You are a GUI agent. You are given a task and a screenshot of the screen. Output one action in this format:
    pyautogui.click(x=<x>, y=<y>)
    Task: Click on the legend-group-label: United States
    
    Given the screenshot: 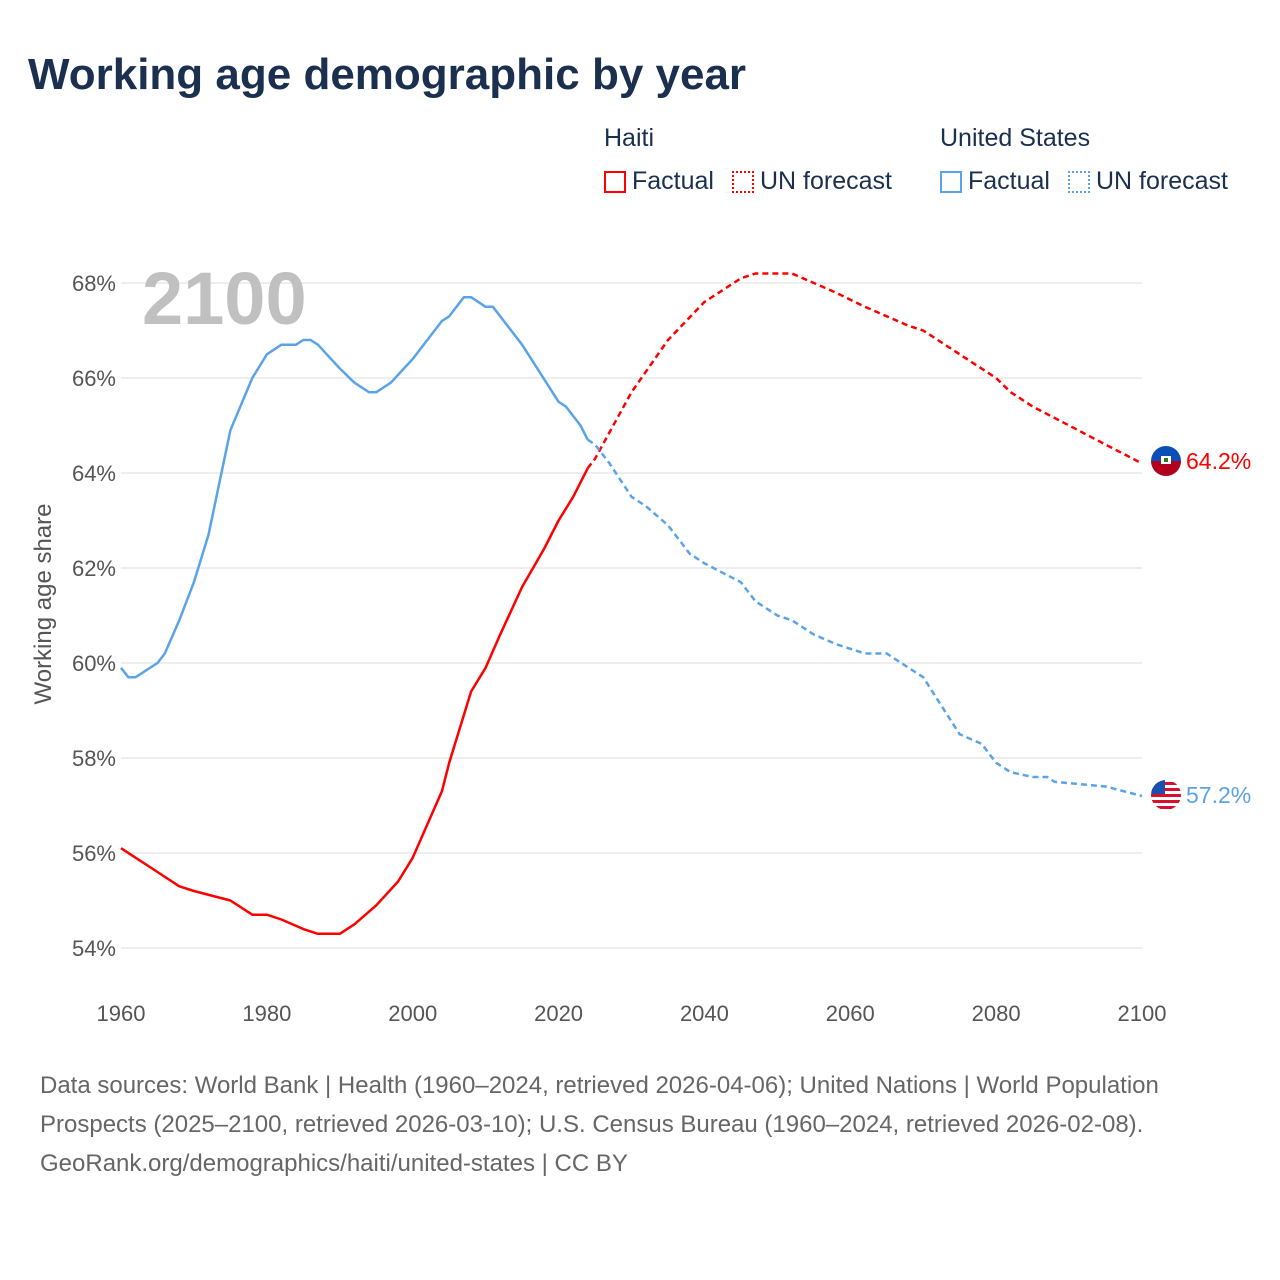 What is the action you would take?
    pyautogui.click(x=1015, y=138)
    